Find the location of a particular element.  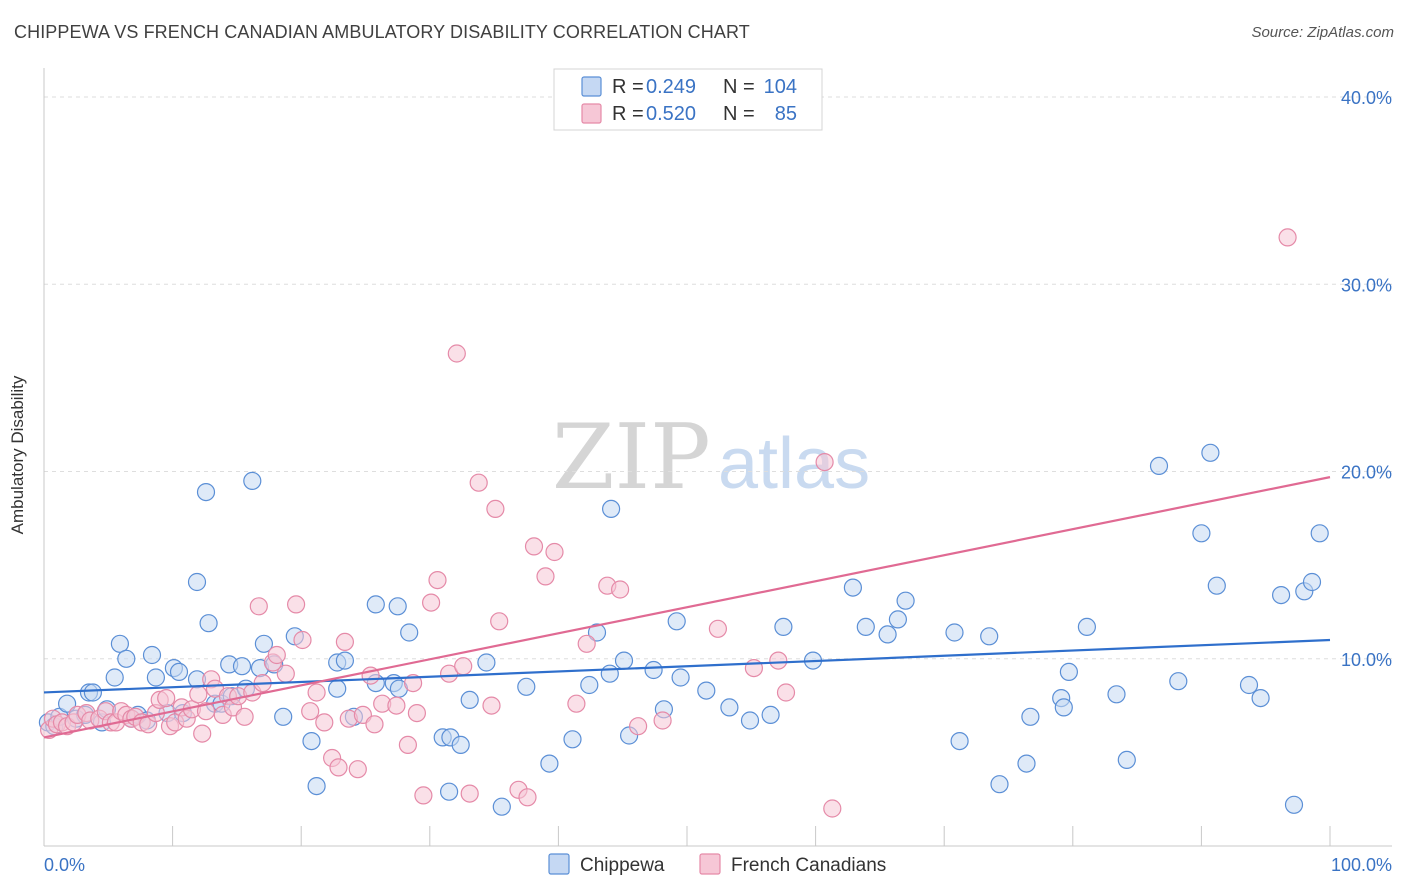

y-tick-label: 10.0% is located at coordinates (1366, 660).